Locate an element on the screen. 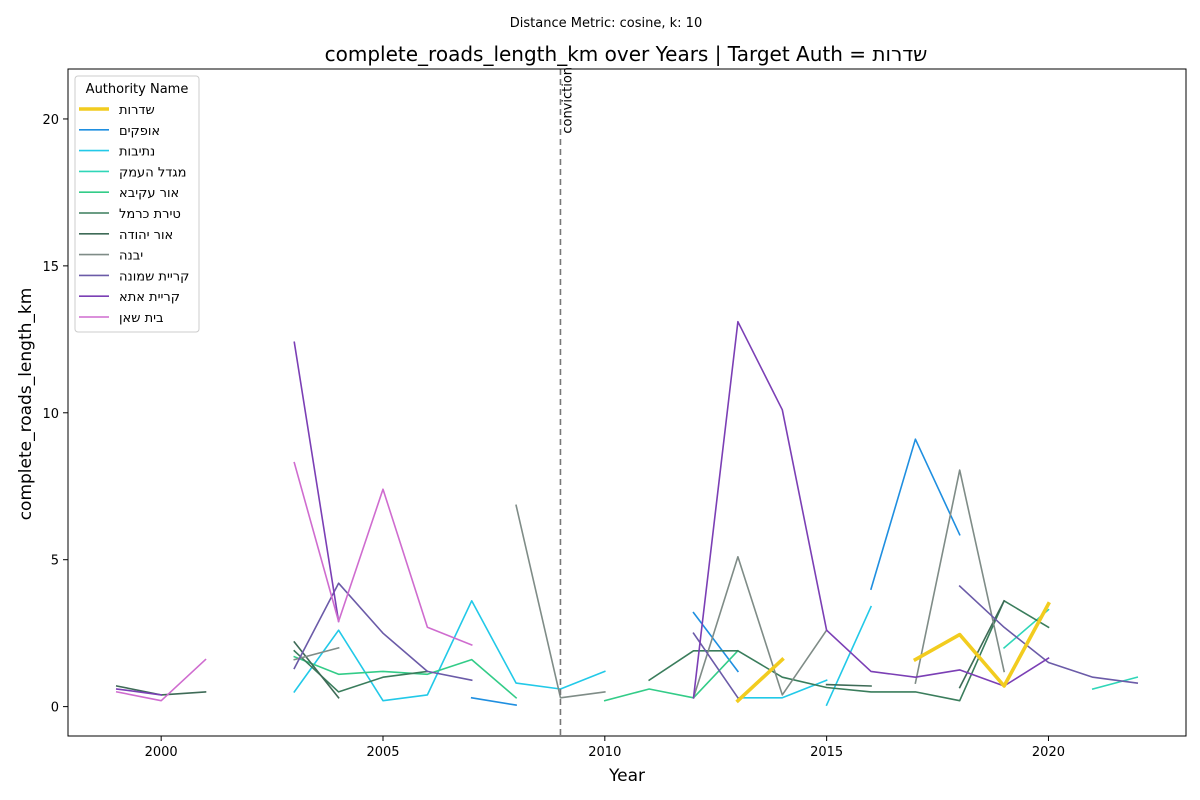 Image resolution: width=1200 pixels, height=800 pixels. legend-box is located at coordinates (137, 204).